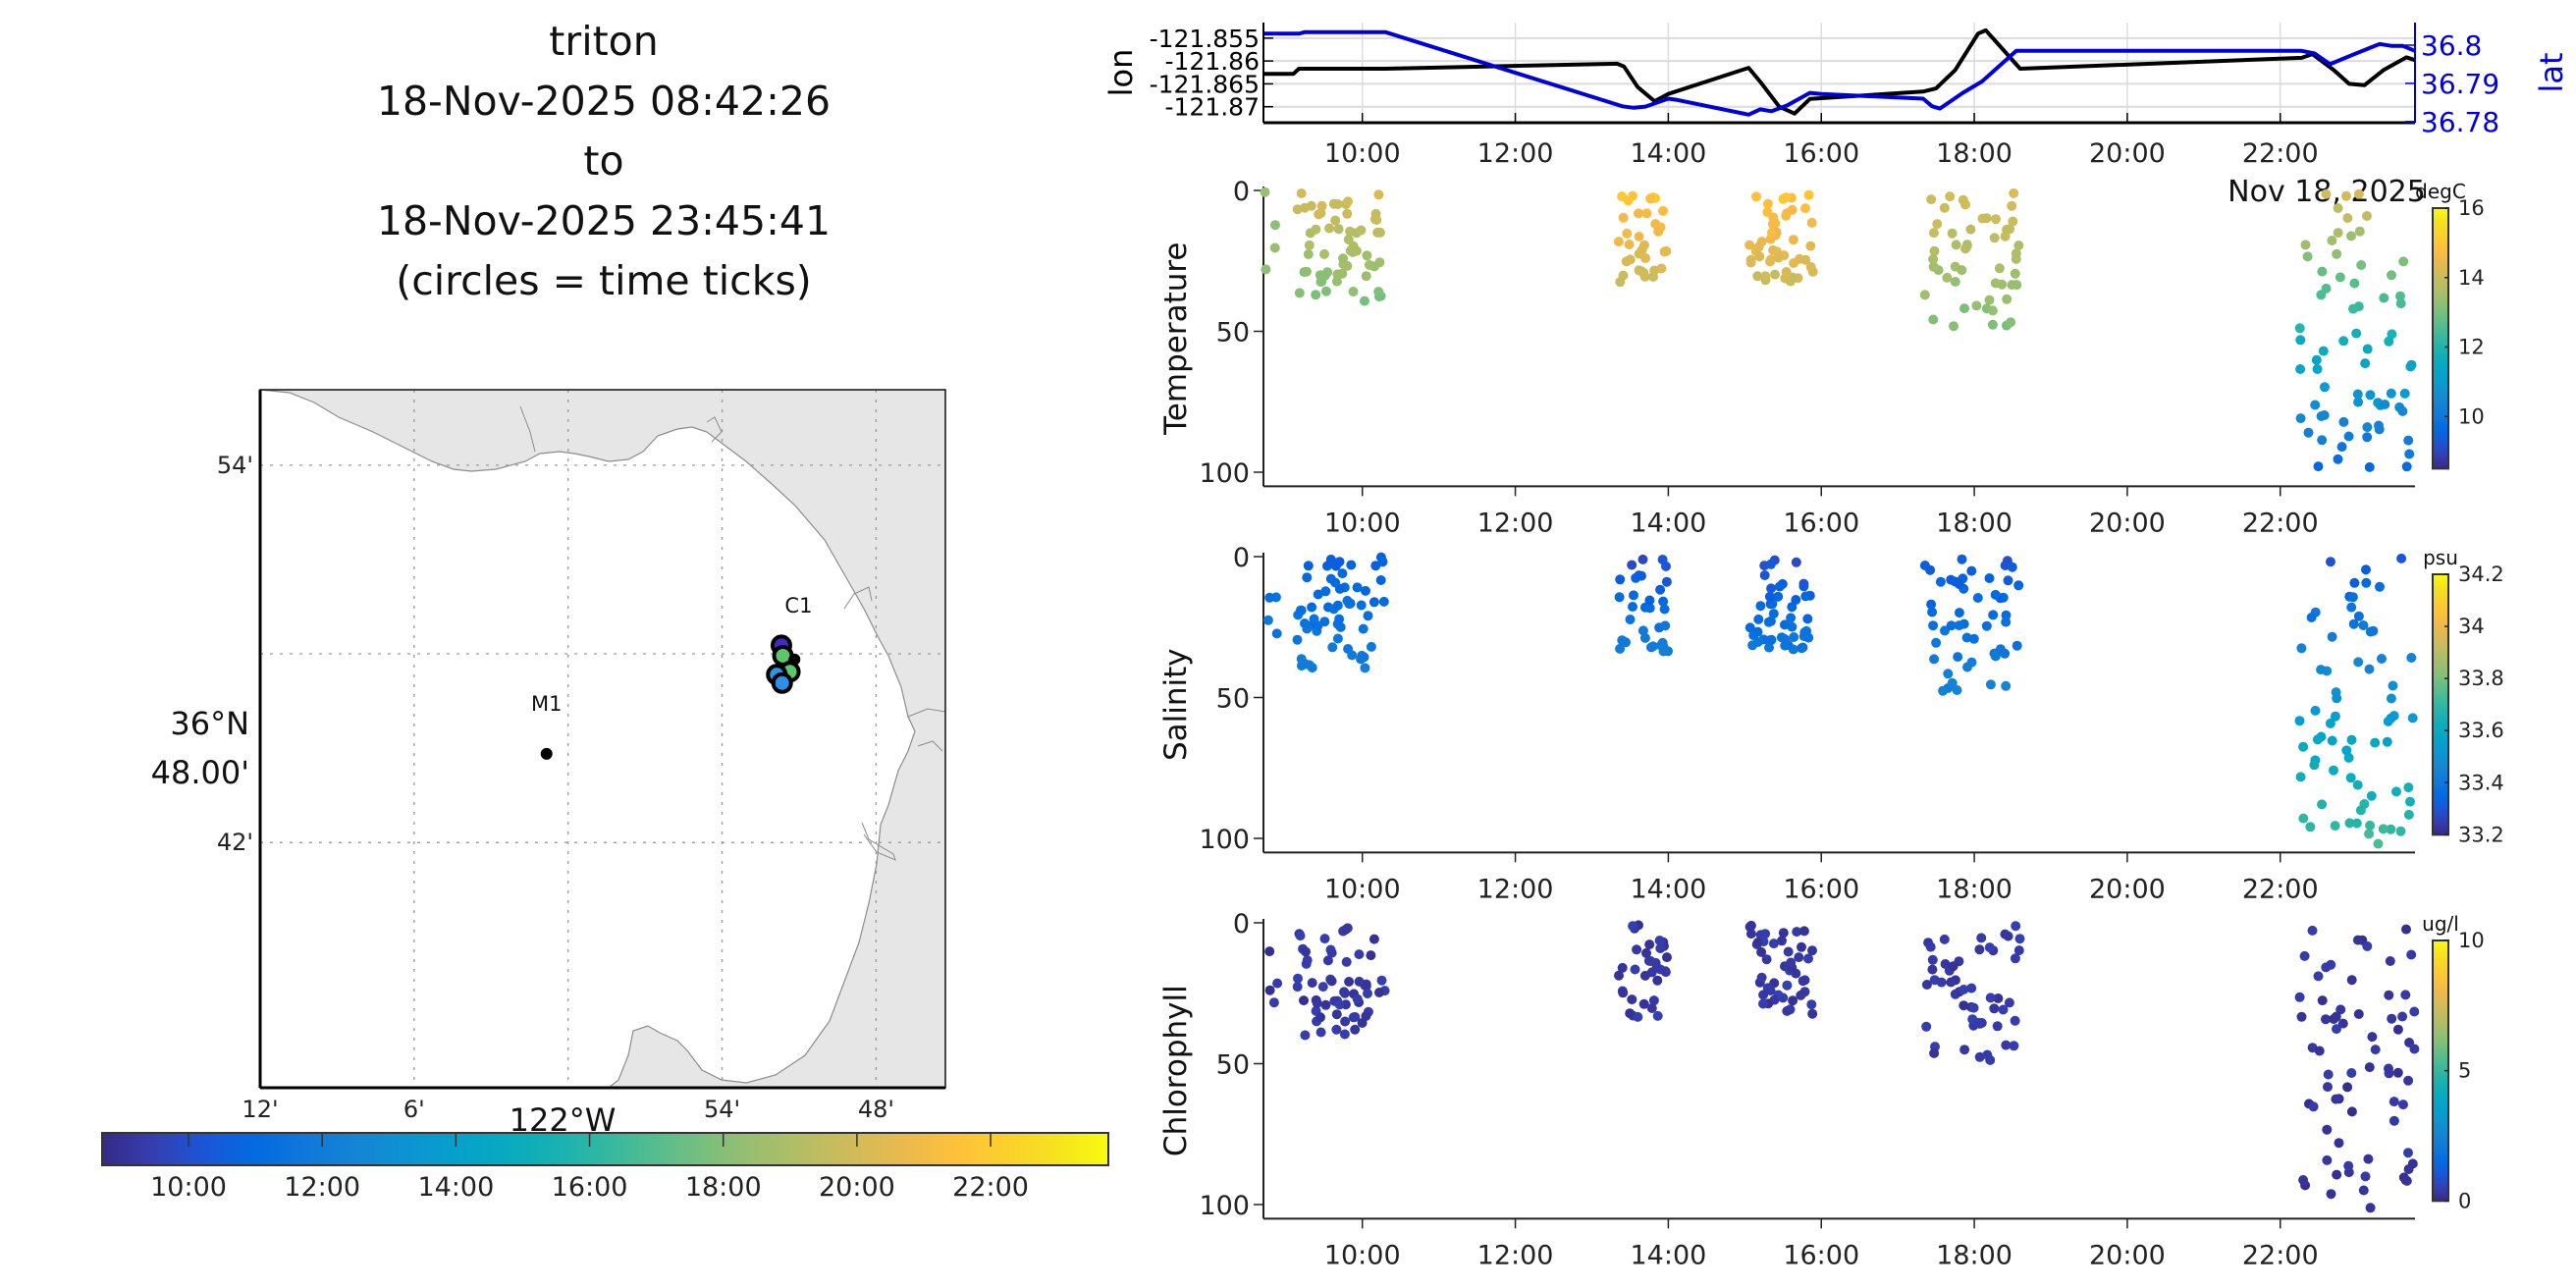 Image resolution: width=2576 pixels, height=1288 pixels. What do you see at coordinates (1233, 333) in the screenshot?
I see `panel-y-tick-label: 50` at bounding box center [1233, 333].